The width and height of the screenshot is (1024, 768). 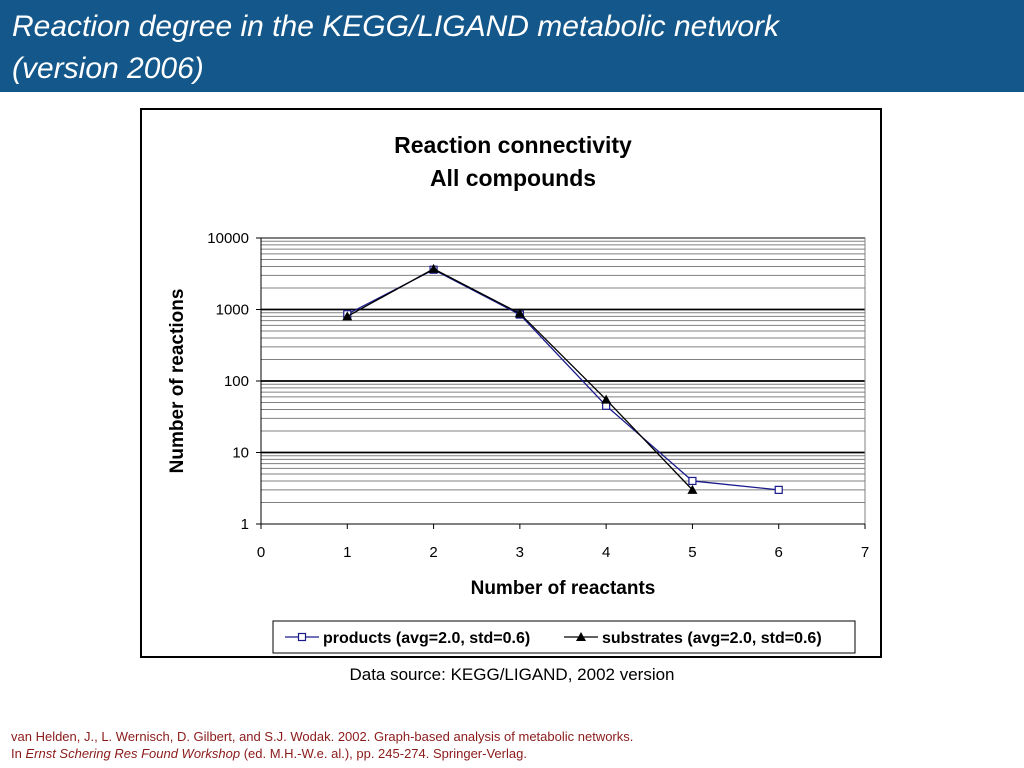 What do you see at coordinates (426, 638) in the screenshot?
I see `legend-entry-1: products (avg=2.0, std=0.6)` at bounding box center [426, 638].